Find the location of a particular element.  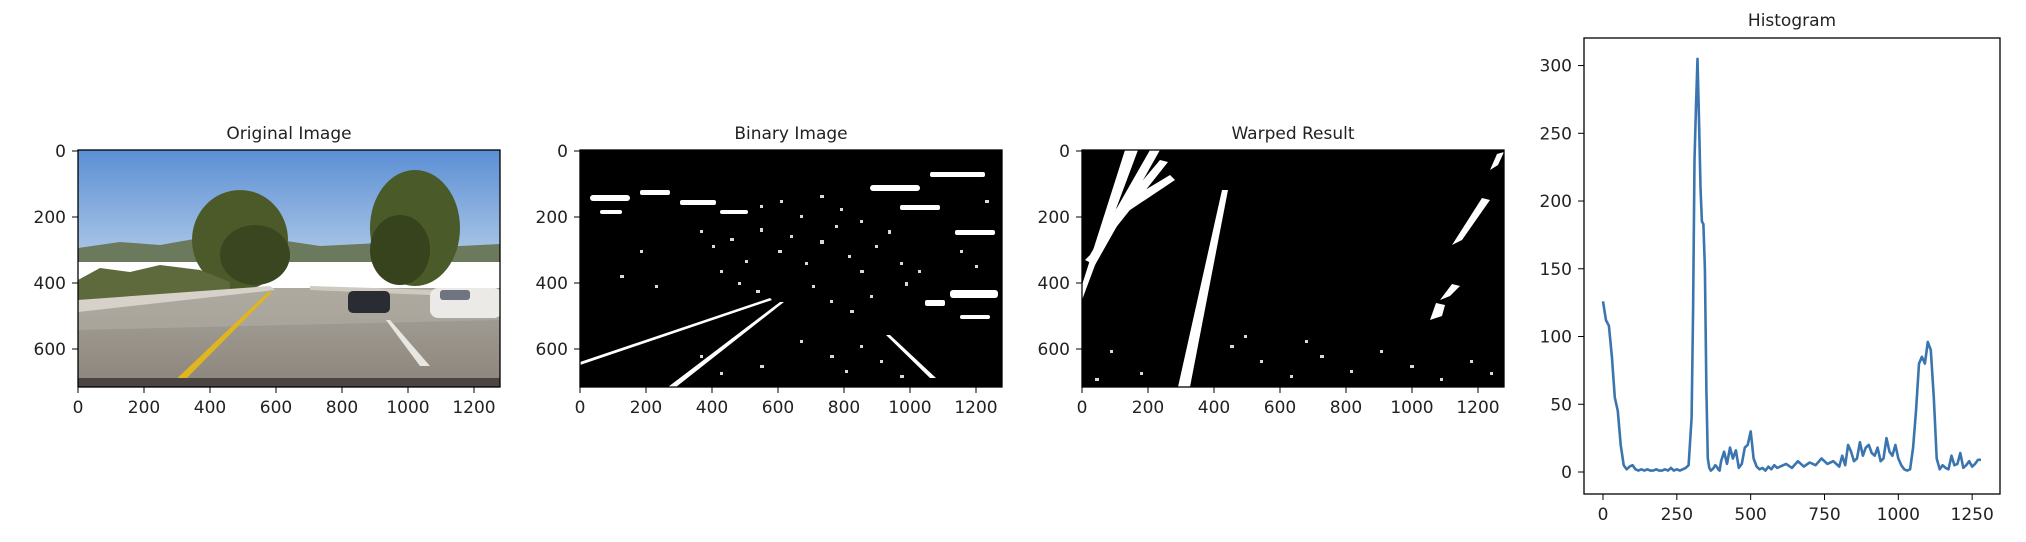

binary-picture is located at coordinates (791, 268).